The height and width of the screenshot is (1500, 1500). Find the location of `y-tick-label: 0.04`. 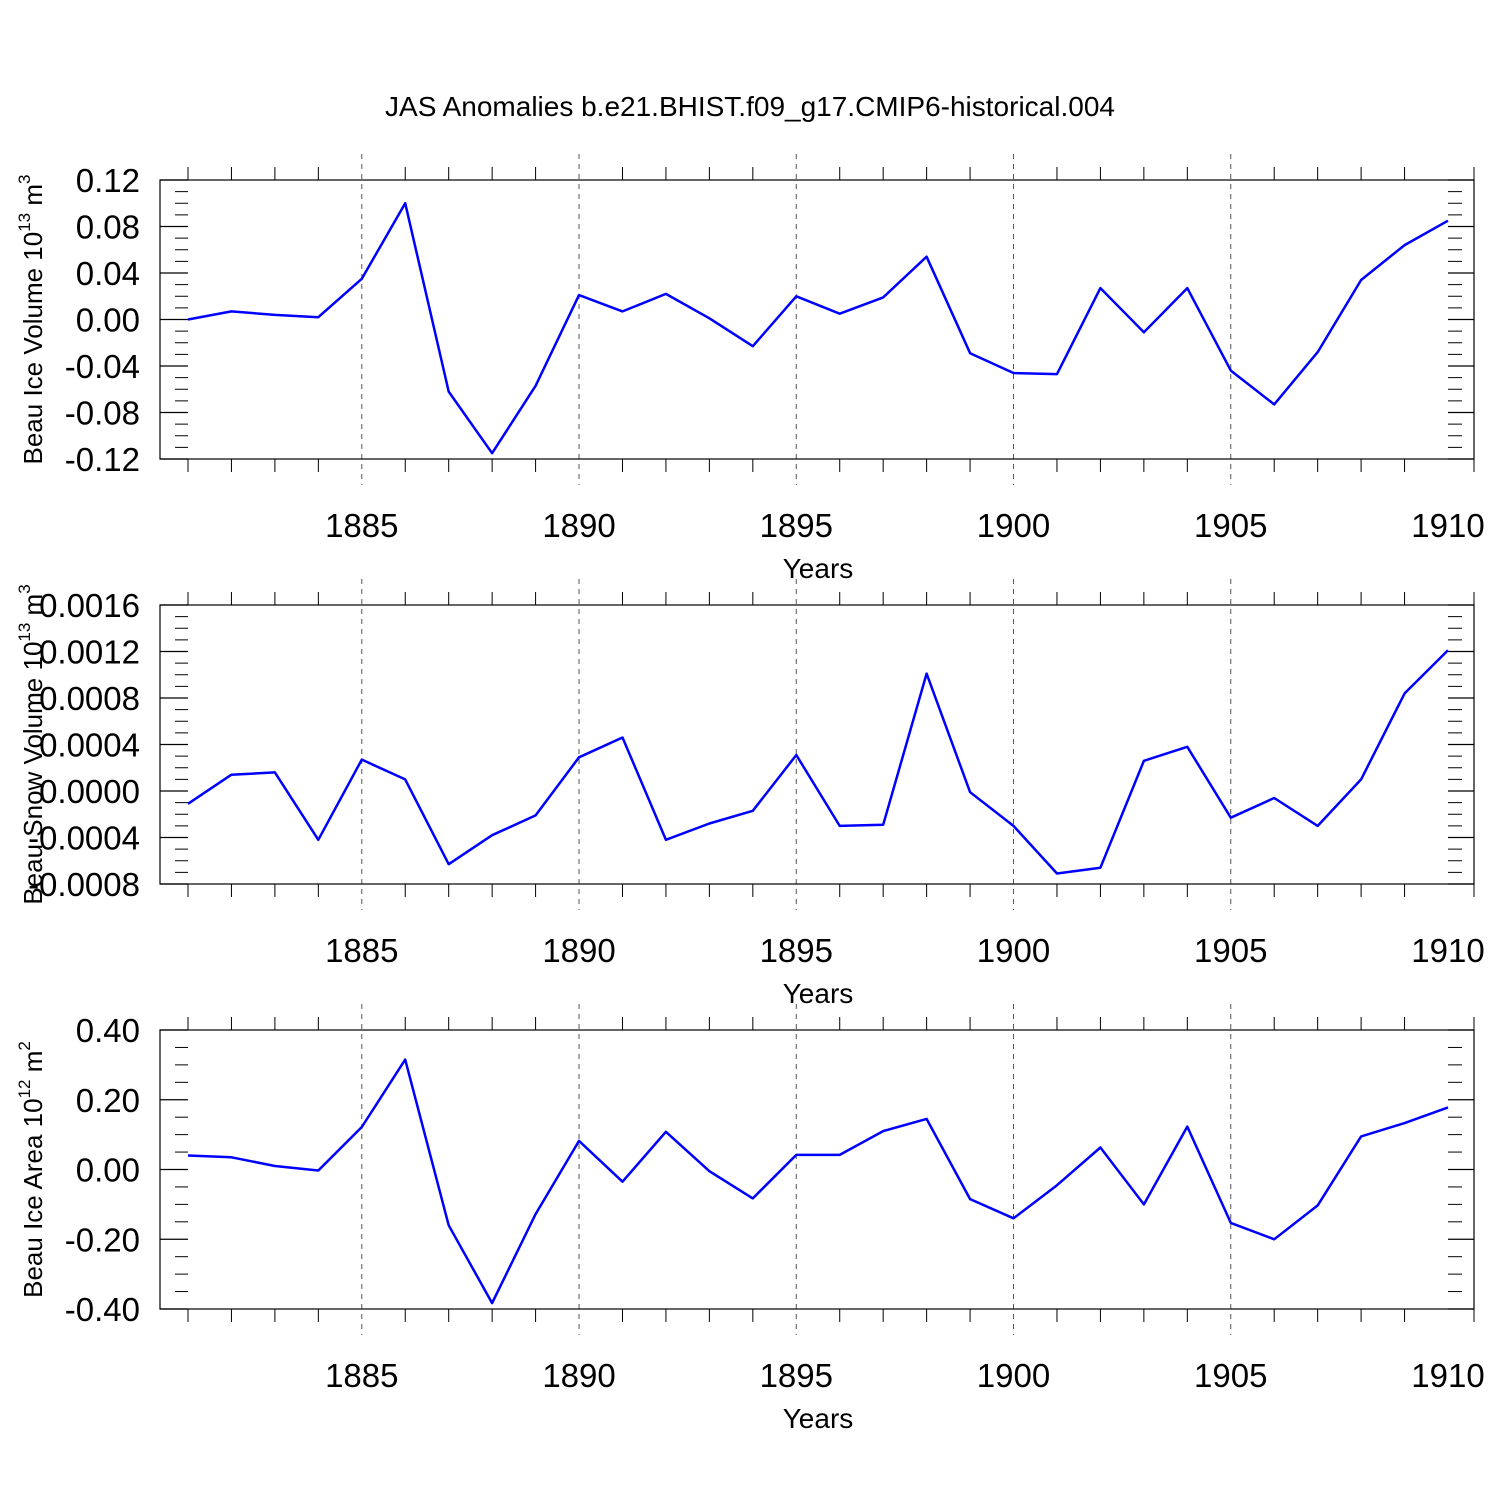

y-tick-label: 0.04 is located at coordinates (108, 273).